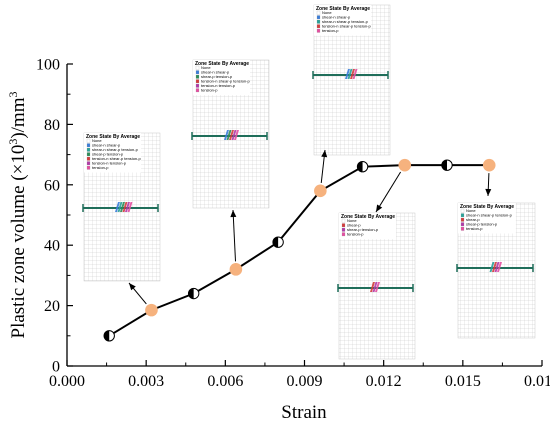 Image resolution: width=550 pixels, height=427 pixels. I want to click on arrow-line, so click(388, 192).